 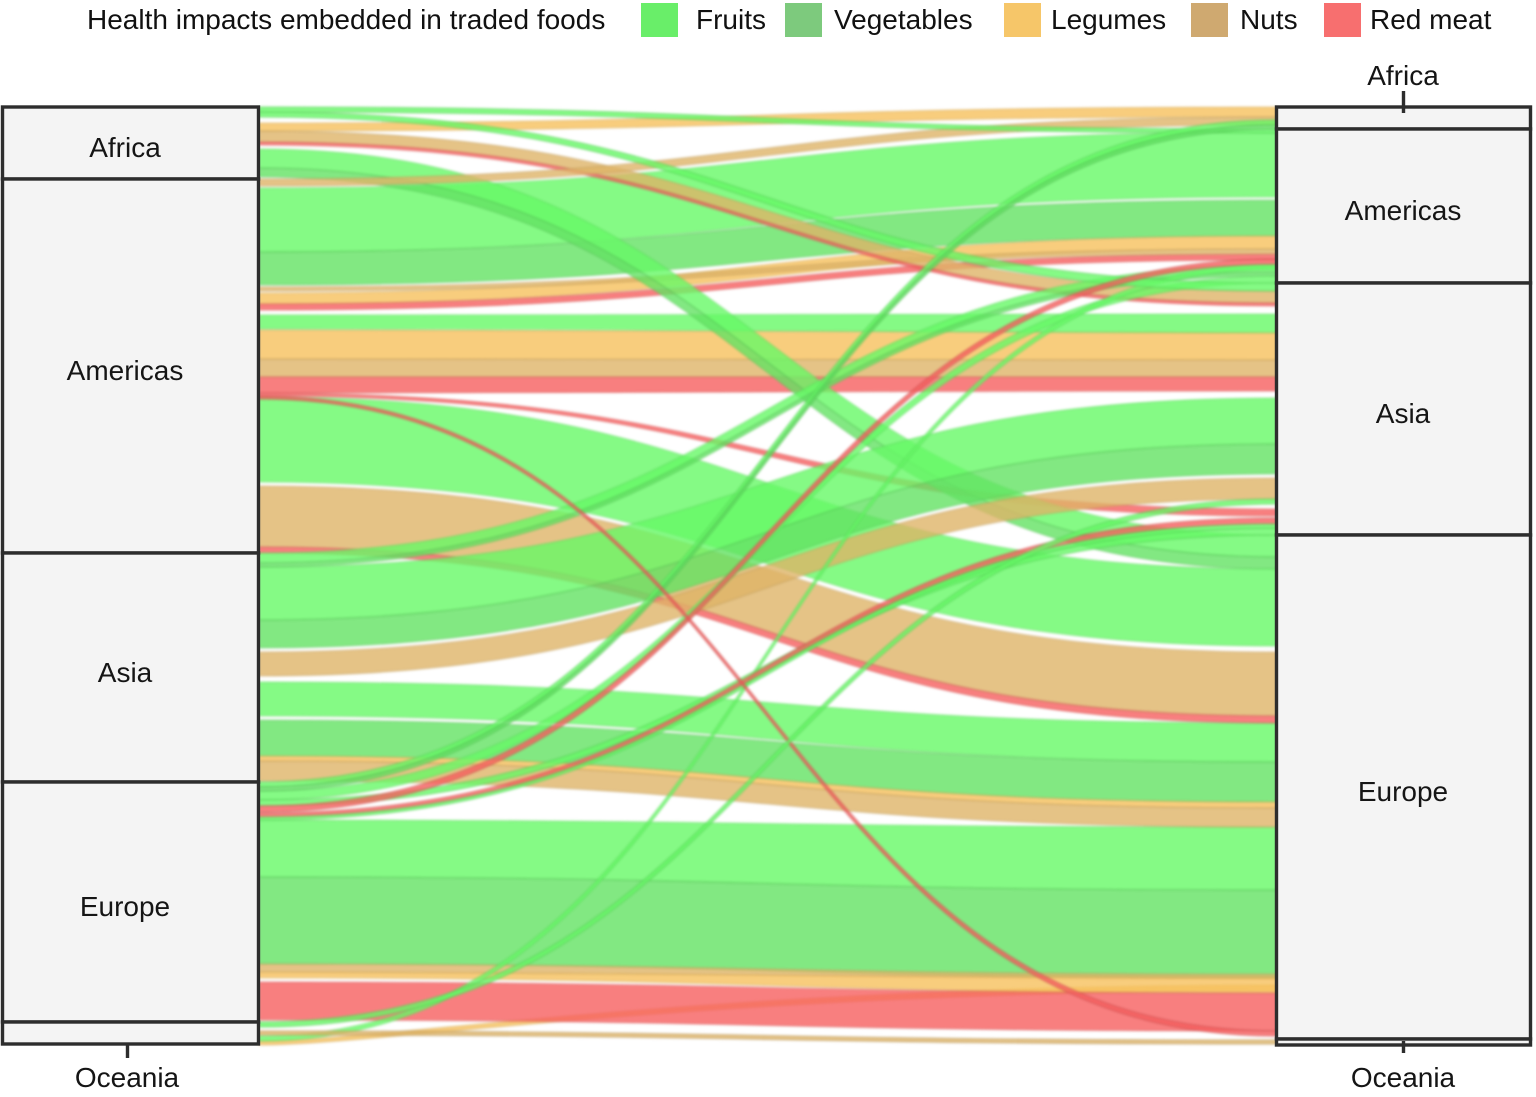 I want to click on svg-text: Vegetables, so click(x=903, y=19).